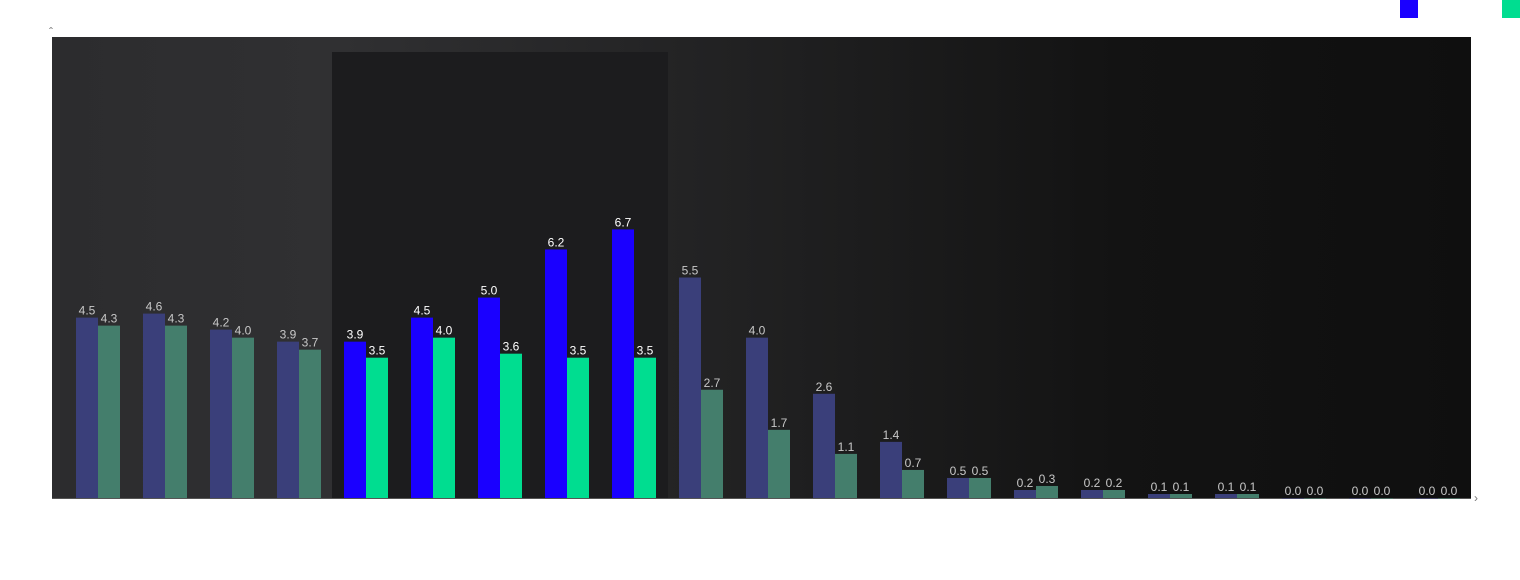 The height and width of the screenshot is (580, 1520). What do you see at coordinates (310, 343) in the screenshot?
I see `value-label: 3.7` at bounding box center [310, 343].